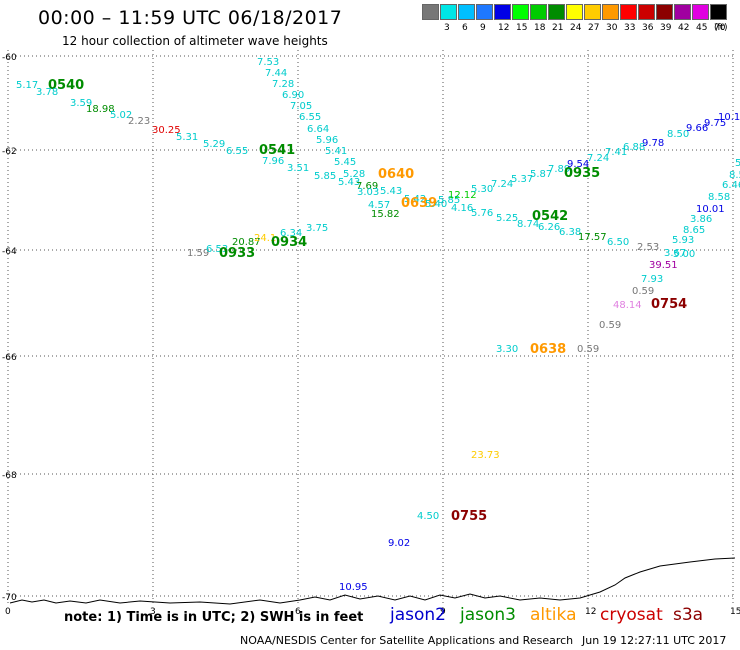 This screenshot has width=740, height=650. Describe the element at coordinates (541, 174) in the screenshot. I see `wave-height-value: 5.87` at that location.